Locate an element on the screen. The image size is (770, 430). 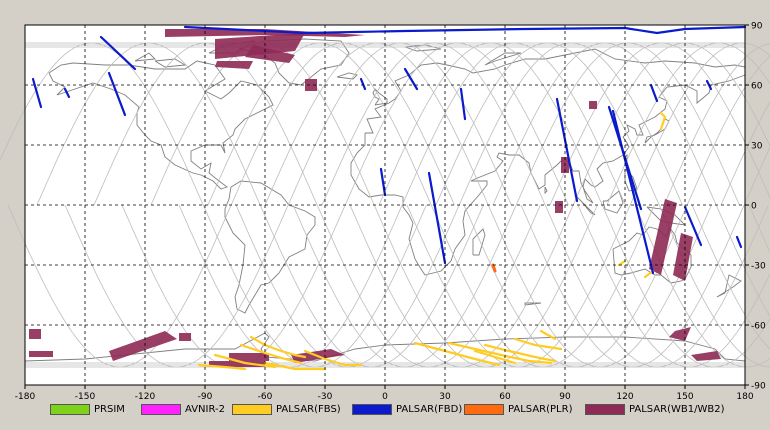
palsar-plr-coverage is located at coordinates (494, 268).